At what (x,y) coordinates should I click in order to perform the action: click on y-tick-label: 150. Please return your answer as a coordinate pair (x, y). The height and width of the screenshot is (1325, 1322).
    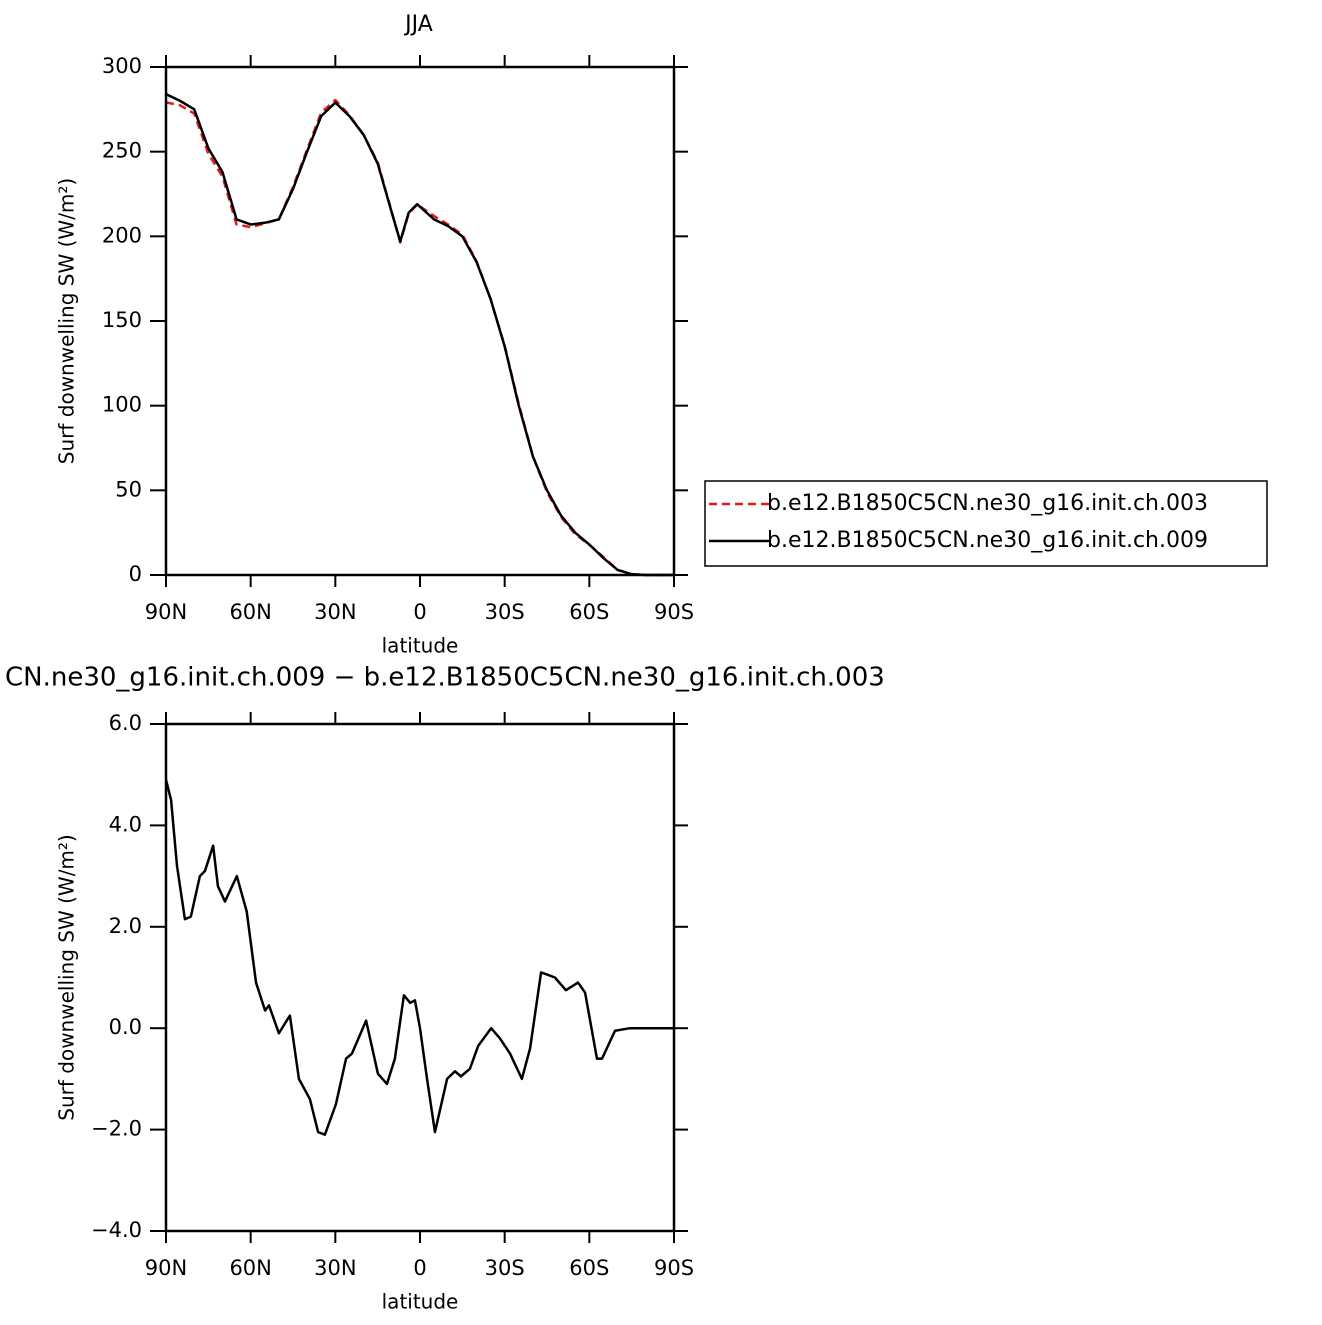
    Looking at the image, I should click on (122, 320).